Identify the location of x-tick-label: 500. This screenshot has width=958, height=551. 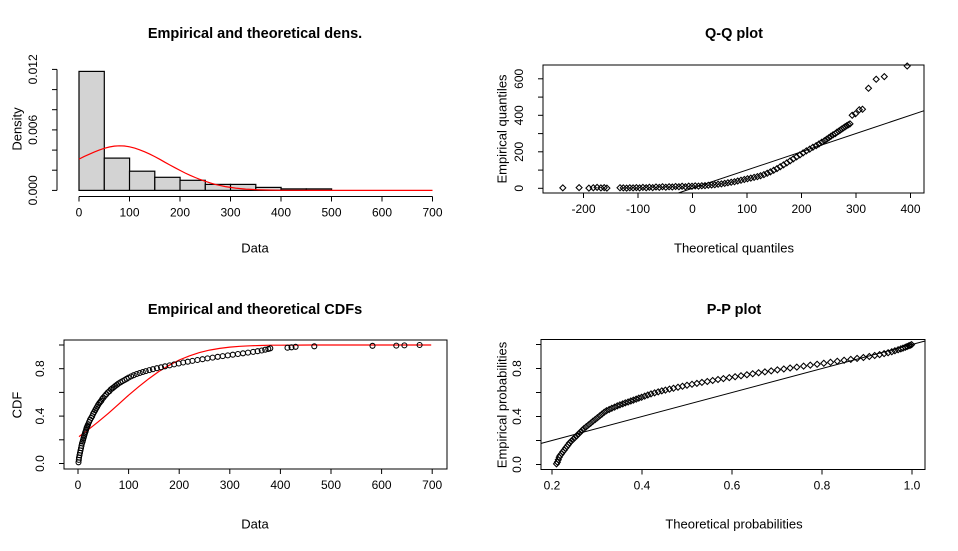
(331, 485).